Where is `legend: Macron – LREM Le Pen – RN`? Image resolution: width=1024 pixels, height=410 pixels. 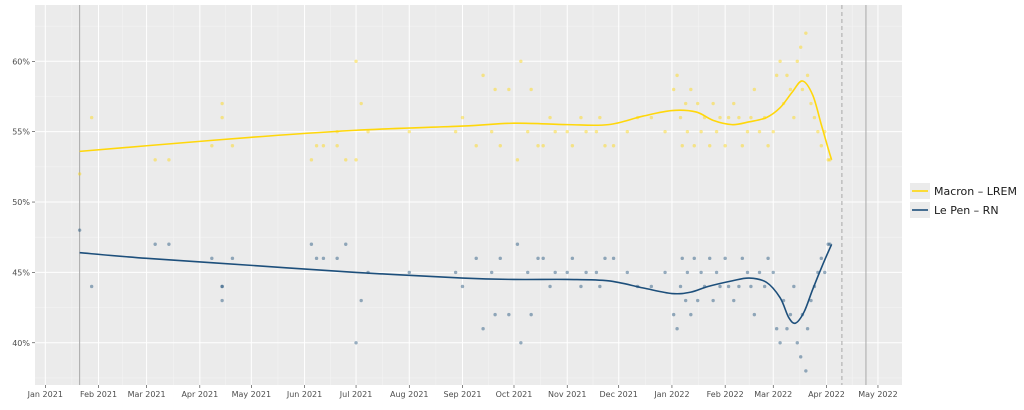 legend: Macron – LREM Le Pen – RN is located at coordinates (963, 200).